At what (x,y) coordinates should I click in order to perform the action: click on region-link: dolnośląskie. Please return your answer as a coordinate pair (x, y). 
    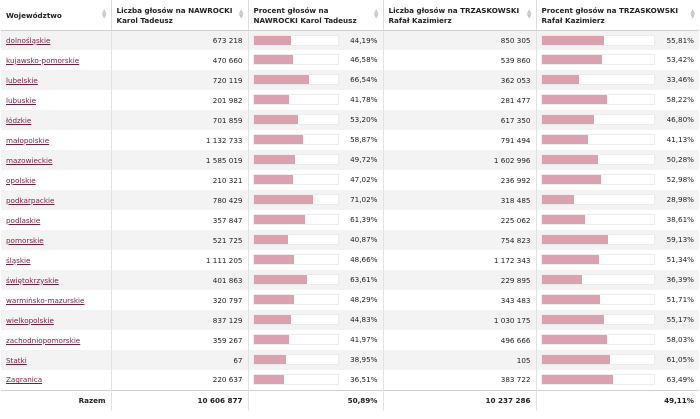
    Looking at the image, I should click on (28, 40).